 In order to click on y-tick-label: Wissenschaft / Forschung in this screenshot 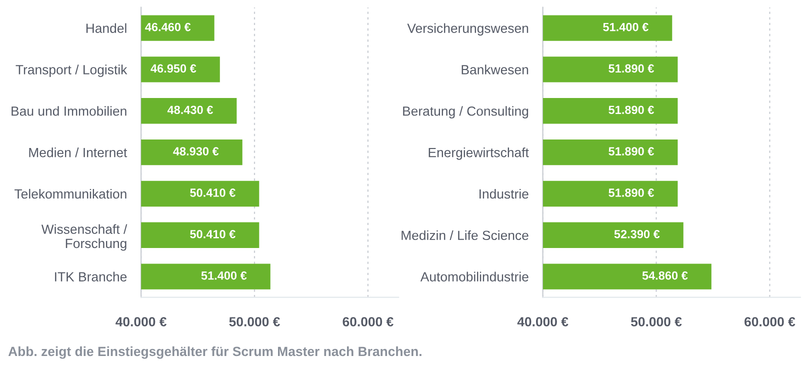, I will do `click(84, 237)`.